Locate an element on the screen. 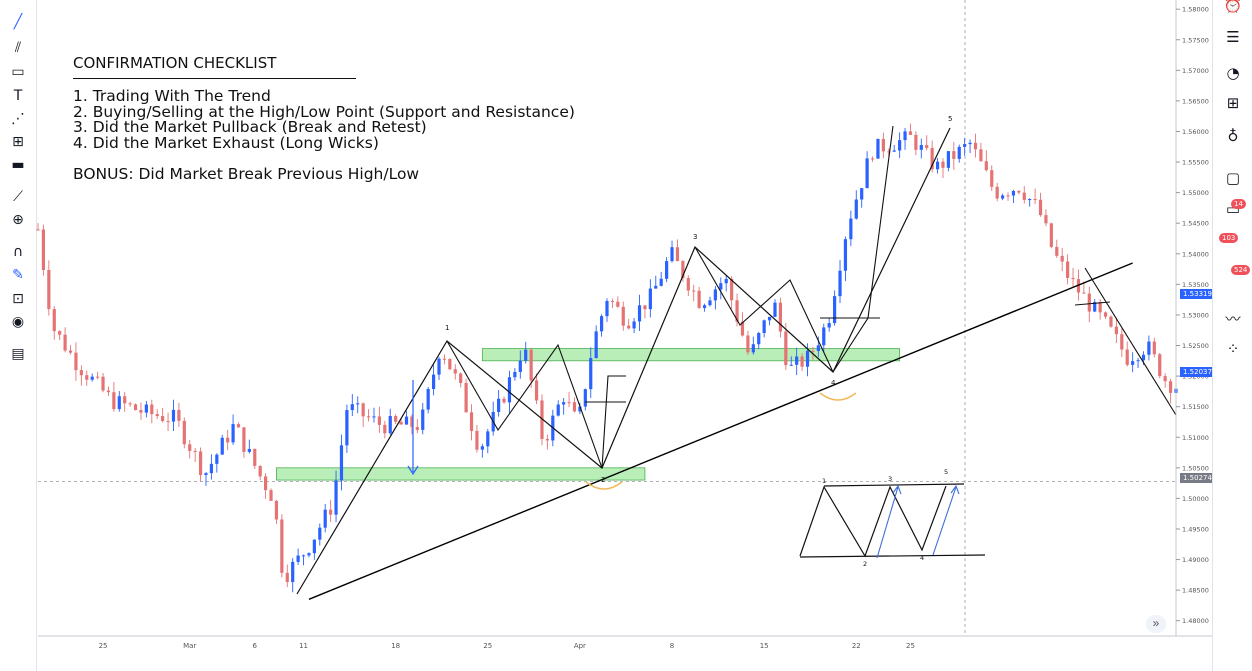 The height and width of the screenshot is (671, 1252). fib-icon: ⫽ is located at coordinates (18, 48).